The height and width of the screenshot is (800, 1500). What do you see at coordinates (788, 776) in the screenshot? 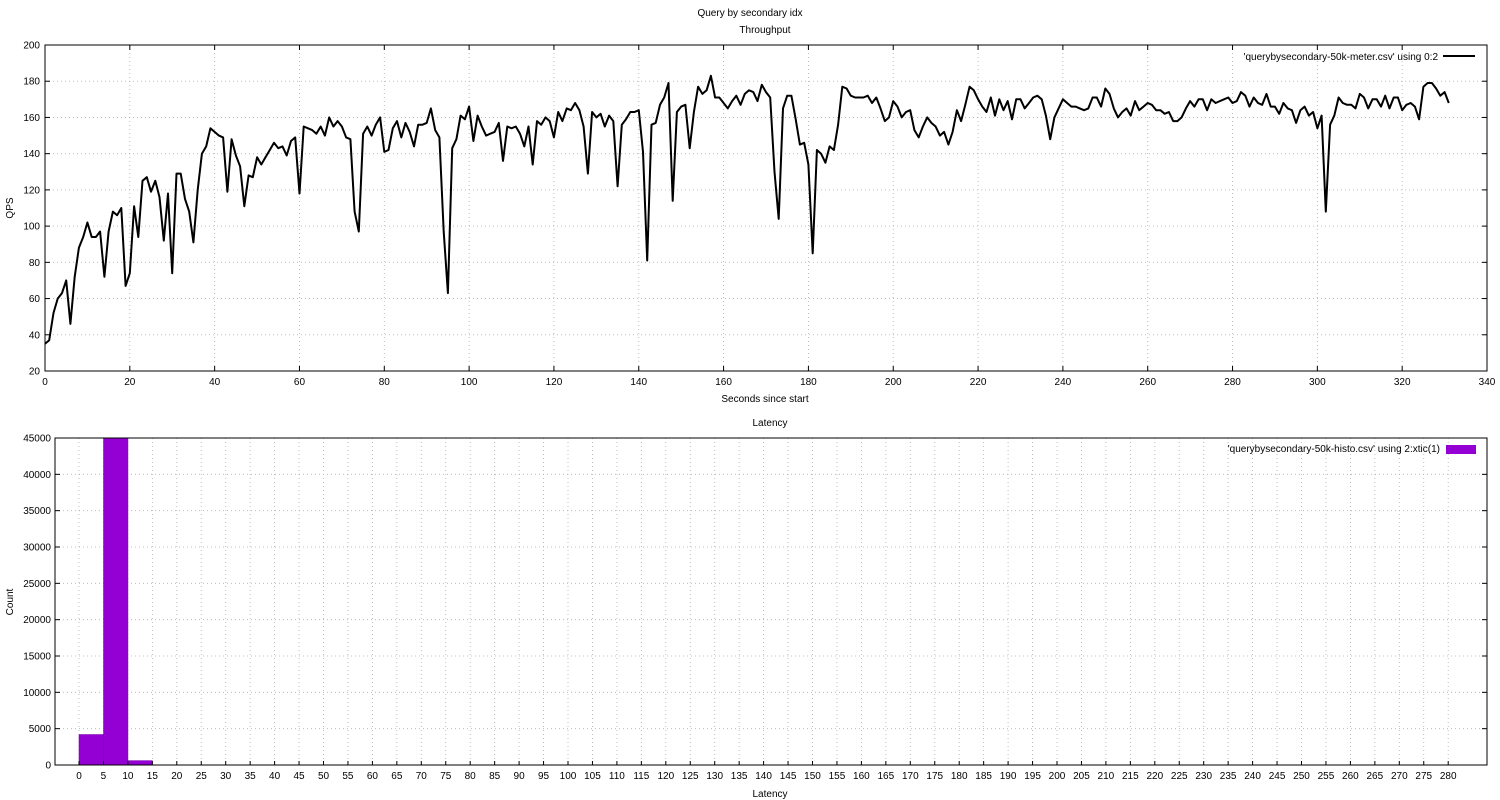
I see `latency-x-tick-label: 145` at bounding box center [788, 776].